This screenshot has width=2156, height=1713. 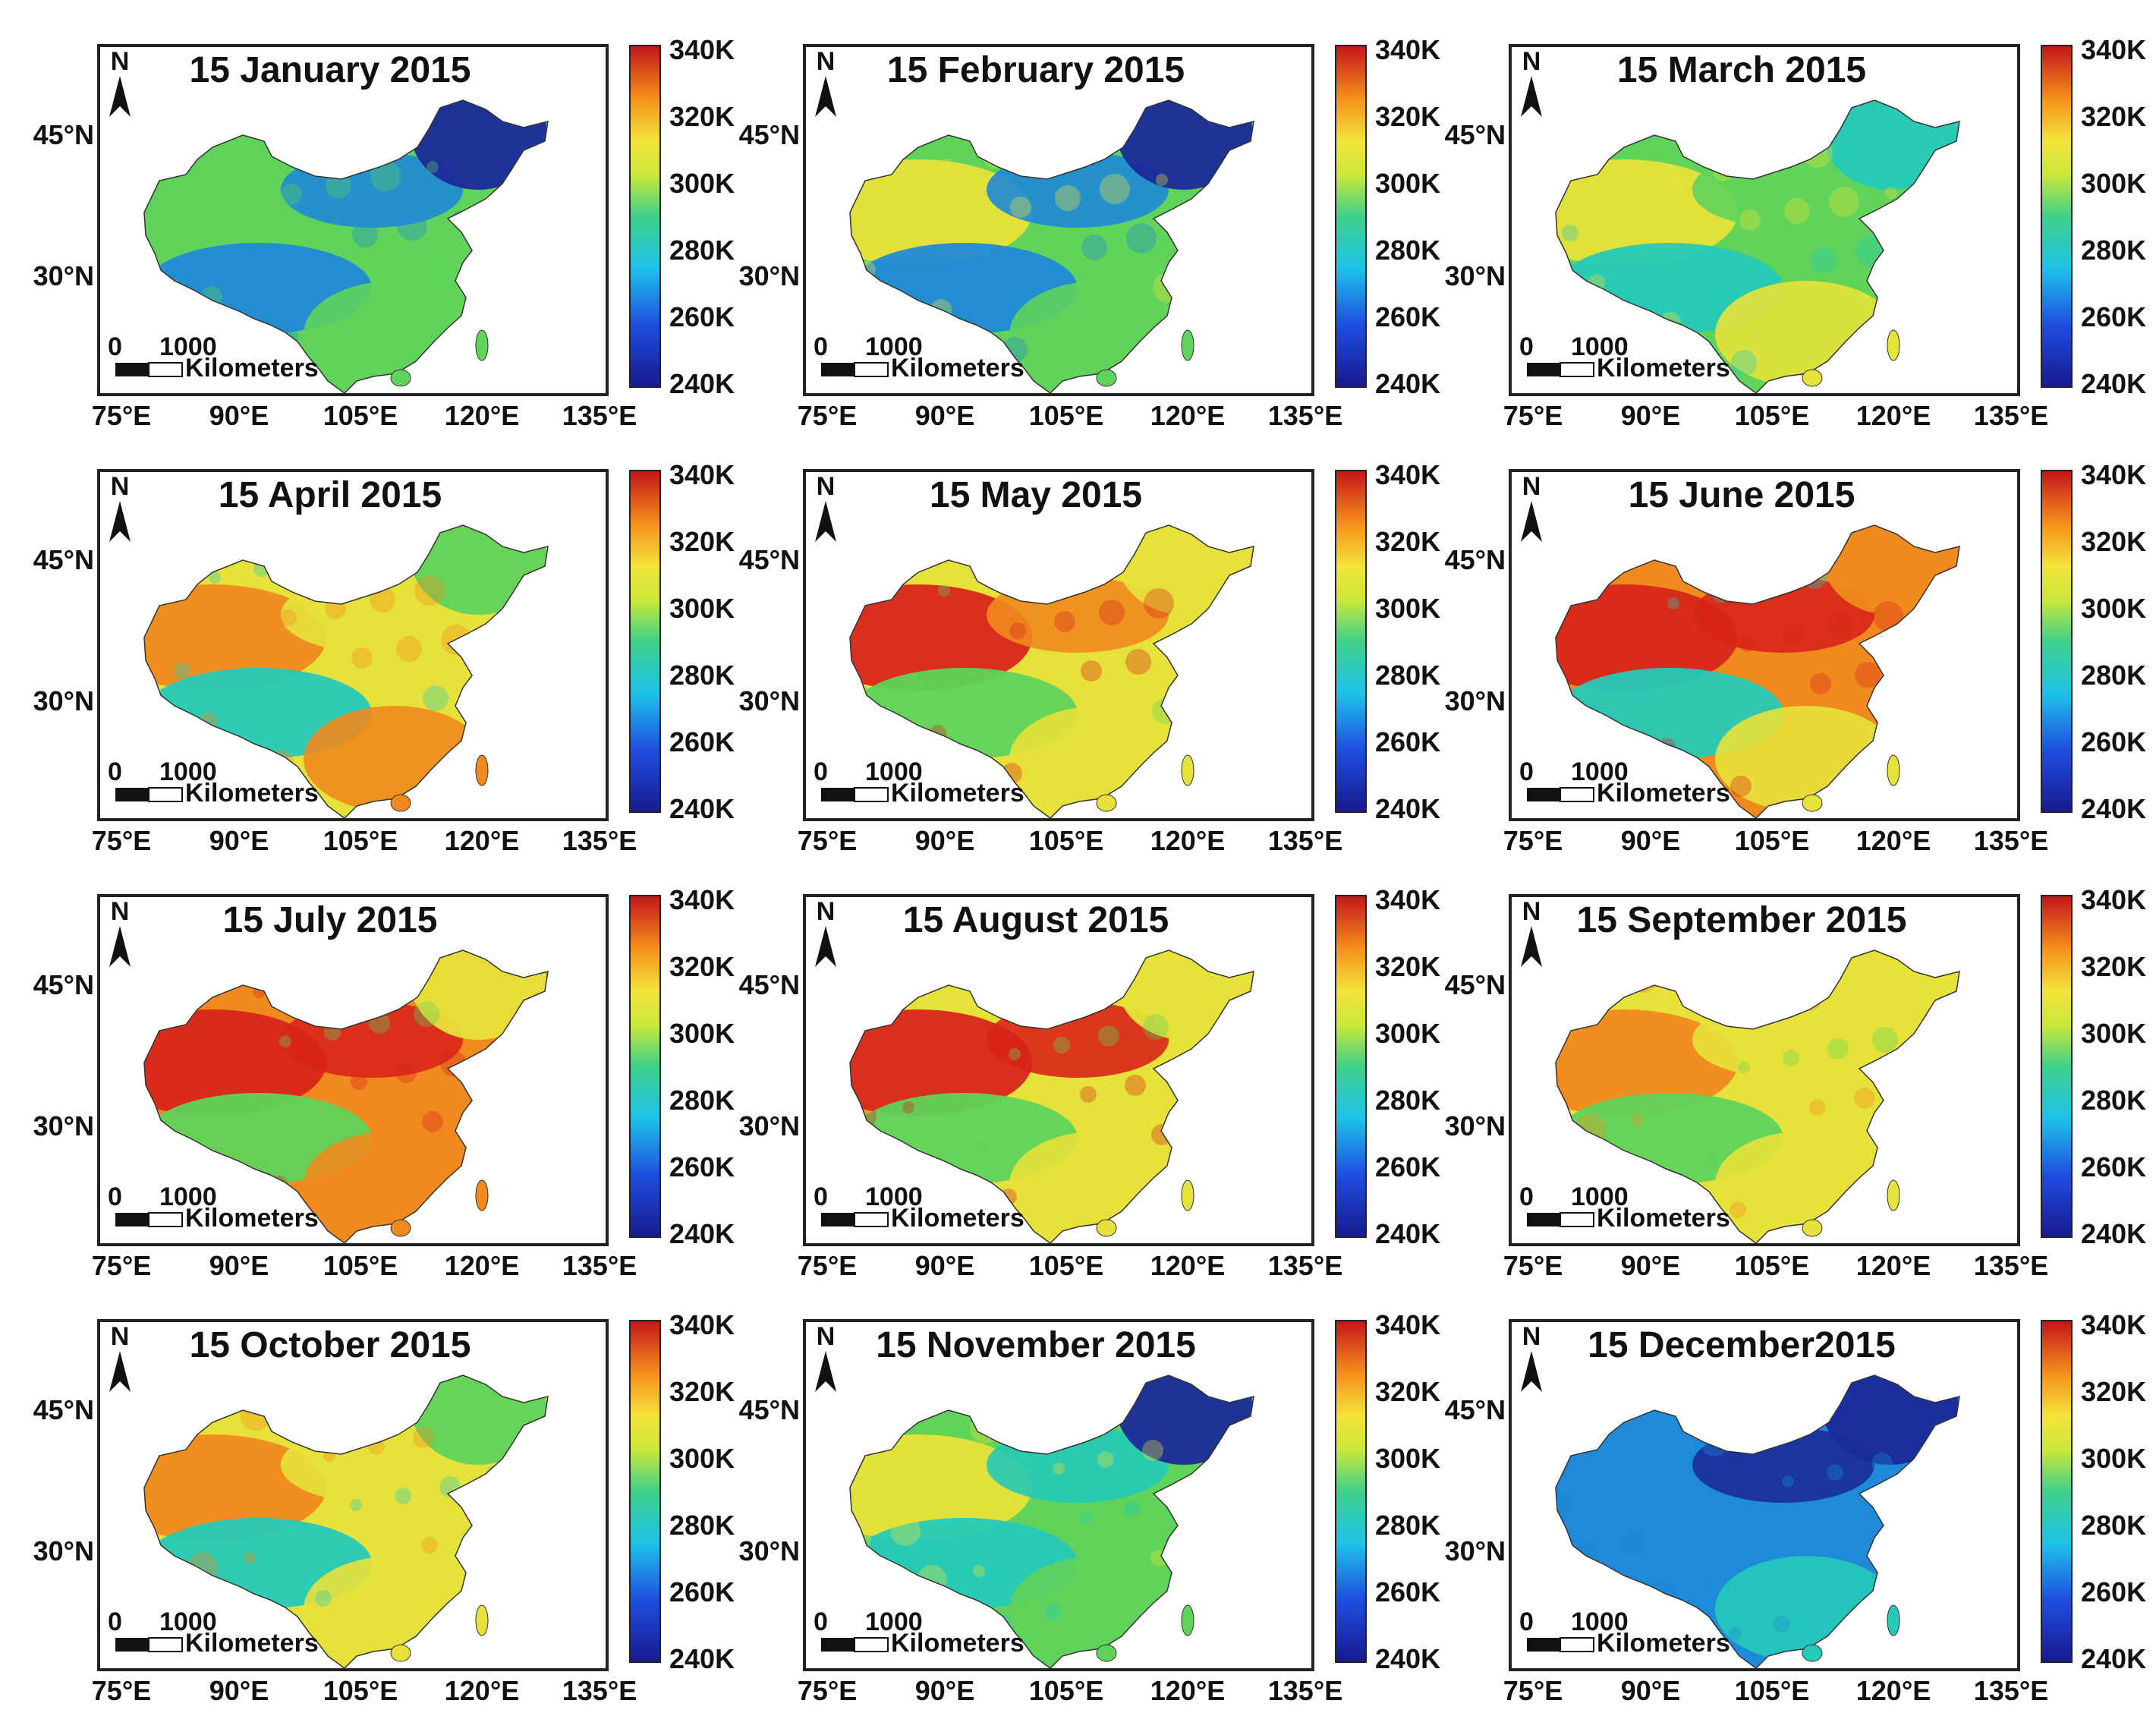 I want to click on panel-title: 15 November 2015, so click(x=1036, y=1345).